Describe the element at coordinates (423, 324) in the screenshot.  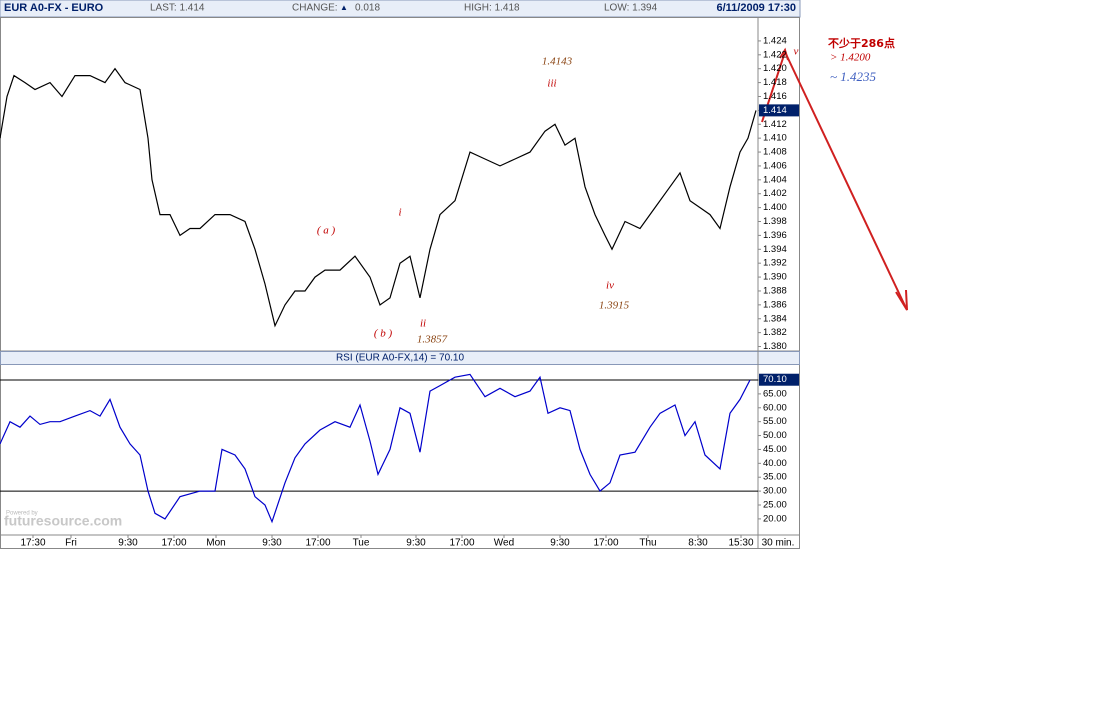
I see `annotation: ii` at that location.